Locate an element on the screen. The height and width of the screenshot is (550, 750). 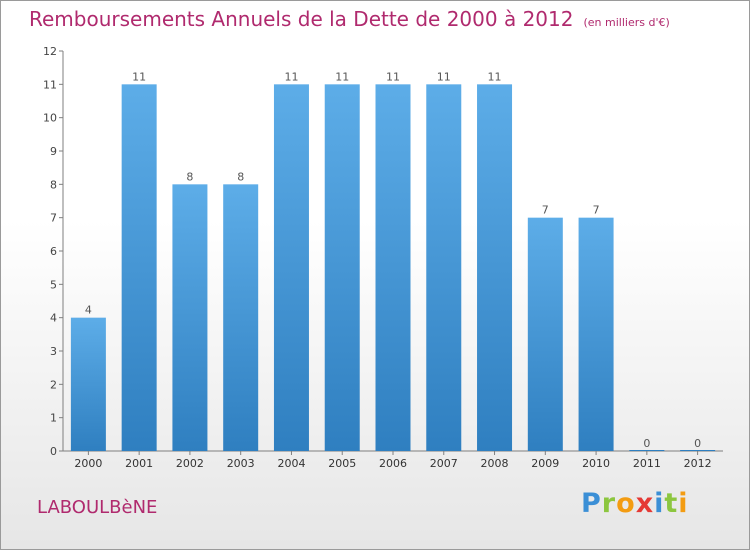
y-tick-label: 11 is located at coordinates (50, 84).